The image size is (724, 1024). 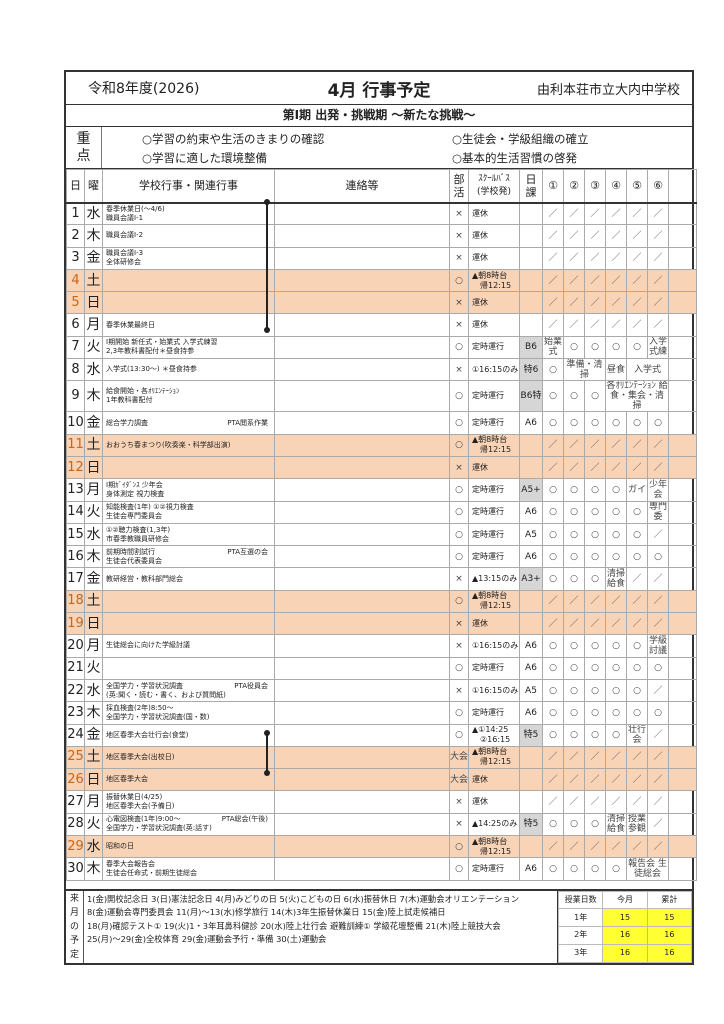 I want to click on event-text: 給食開始・各ｵﾘｴﾝﾃｰｼｮﾝ, so click(x=143, y=391).